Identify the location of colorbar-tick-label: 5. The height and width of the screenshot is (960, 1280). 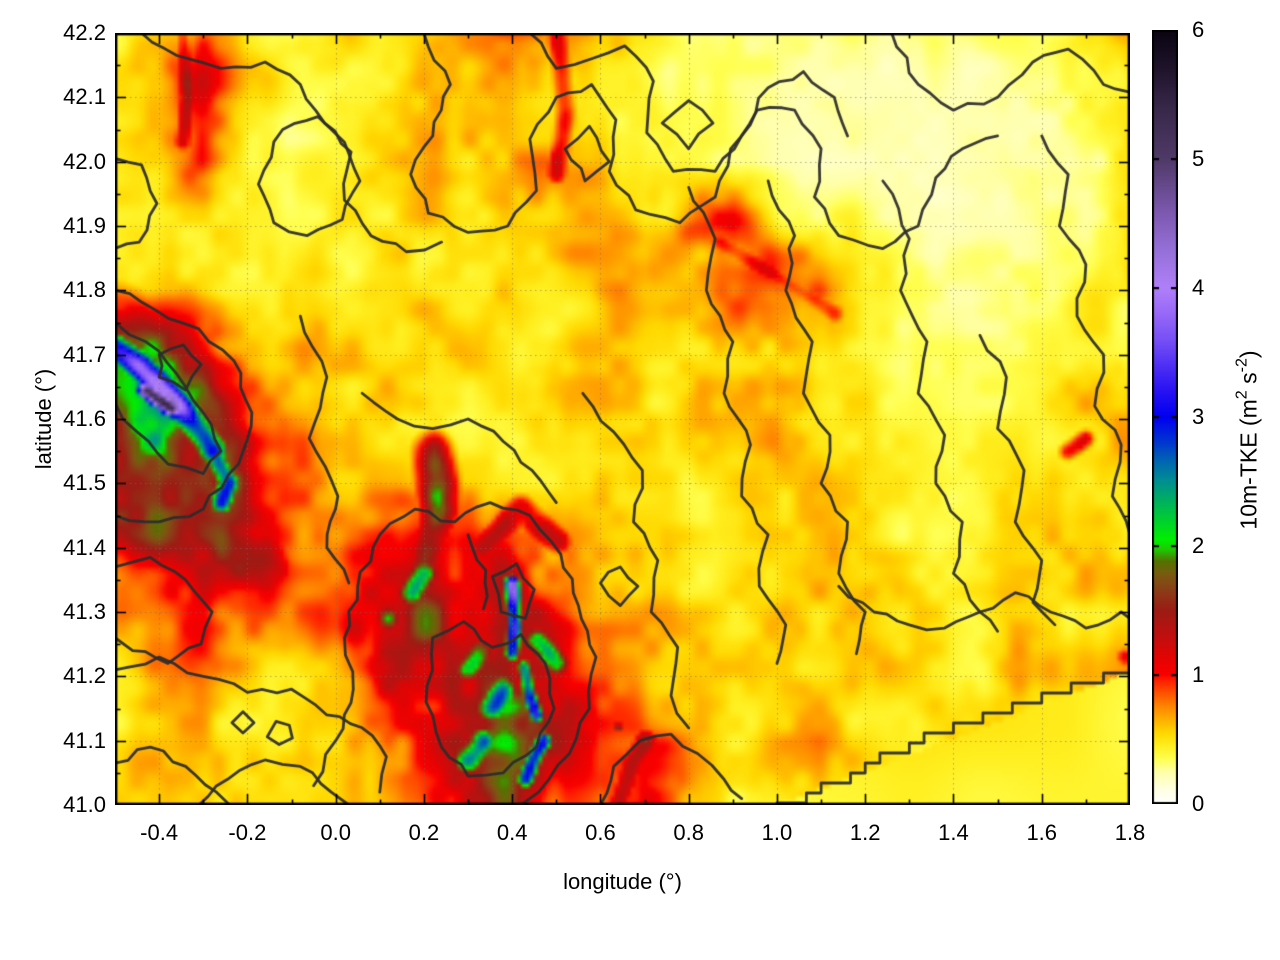
(1198, 158).